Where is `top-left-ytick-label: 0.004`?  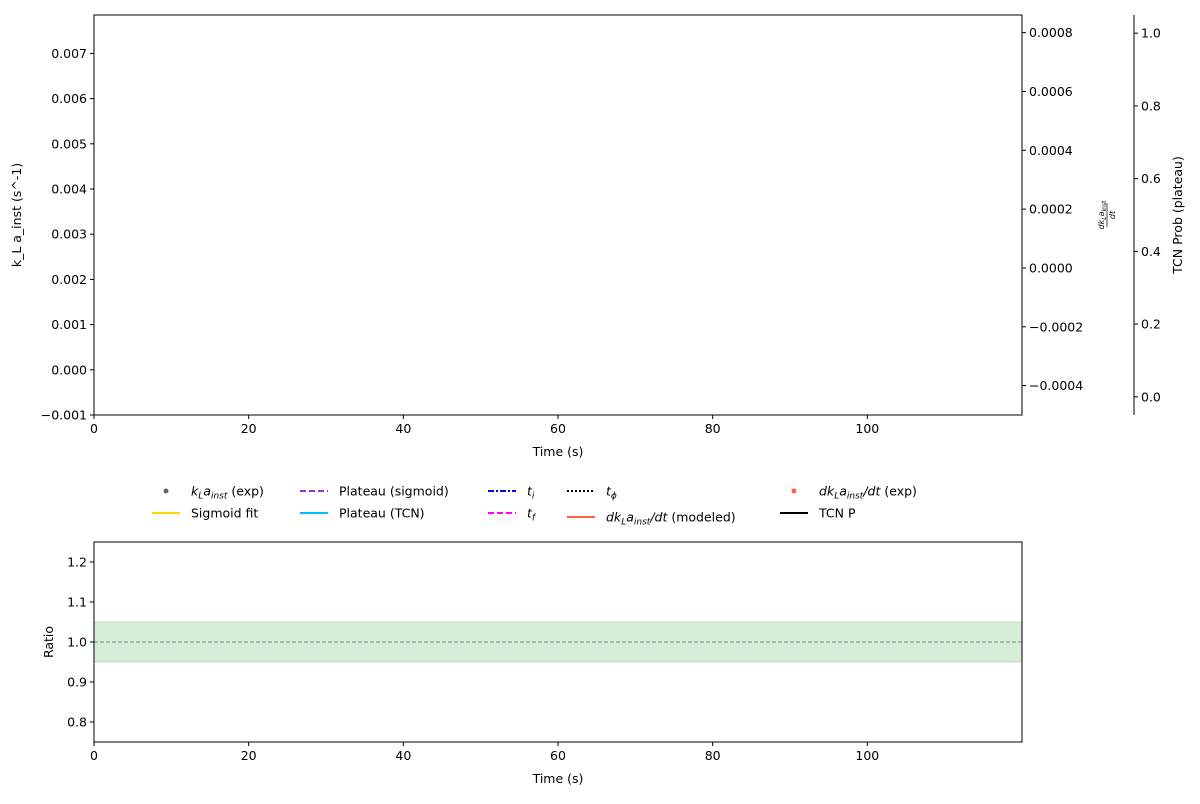
top-left-ytick-label: 0.004 is located at coordinates (69, 189).